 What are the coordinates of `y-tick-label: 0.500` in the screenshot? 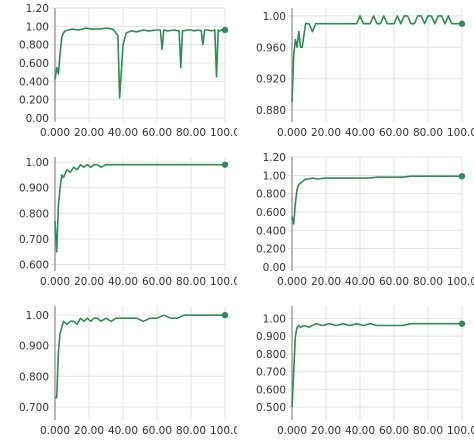 It's located at (271, 408).